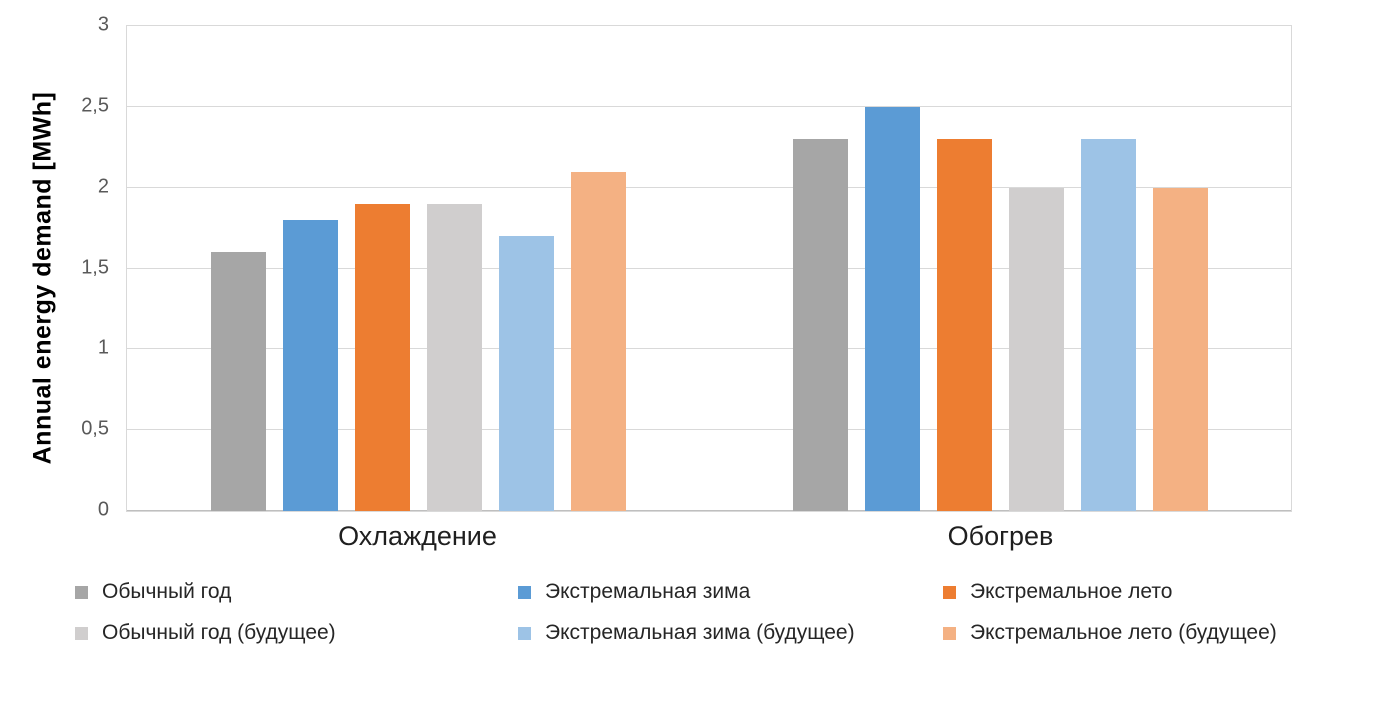 The height and width of the screenshot is (705, 1377). Describe the element at coordinates (296, 592) in the screenshot. I see `legend-item: Обычный год` at that location.